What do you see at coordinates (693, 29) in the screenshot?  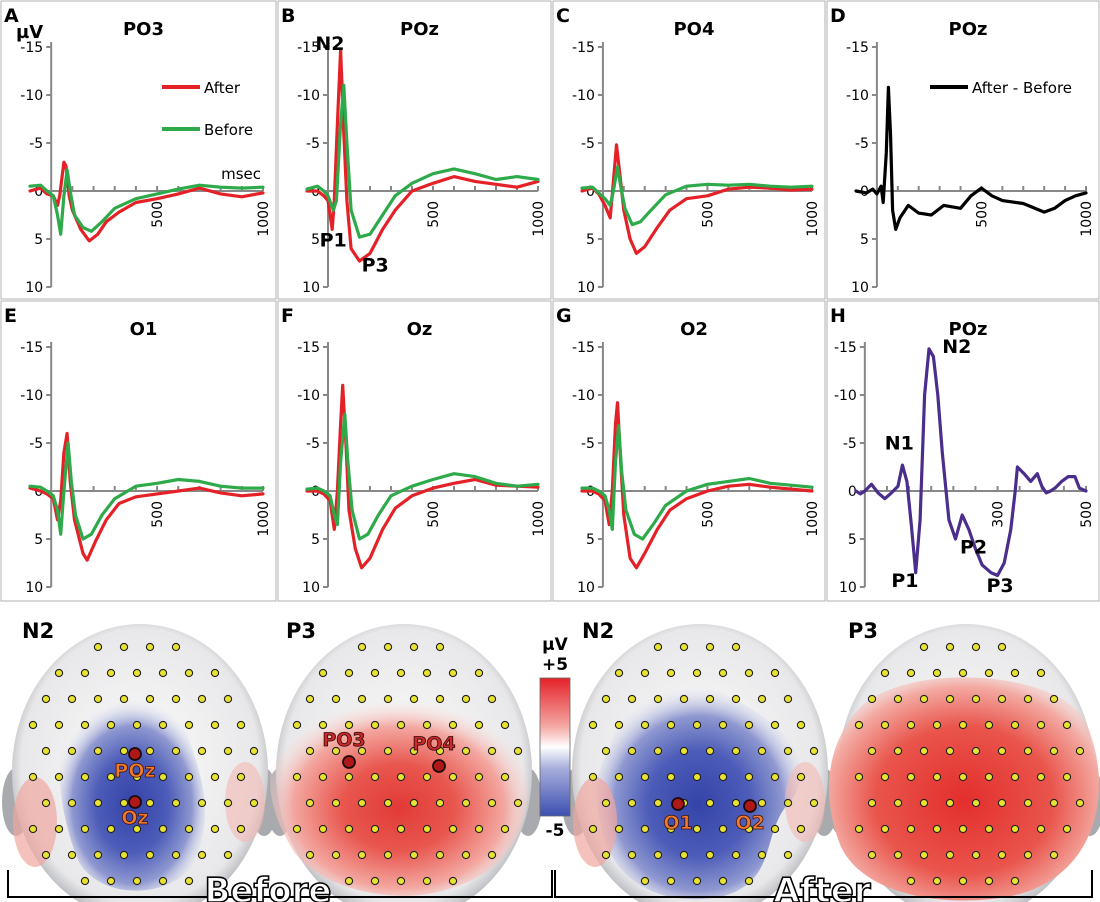 I see `panel-title: PO4` at bounding box center [693, 29].